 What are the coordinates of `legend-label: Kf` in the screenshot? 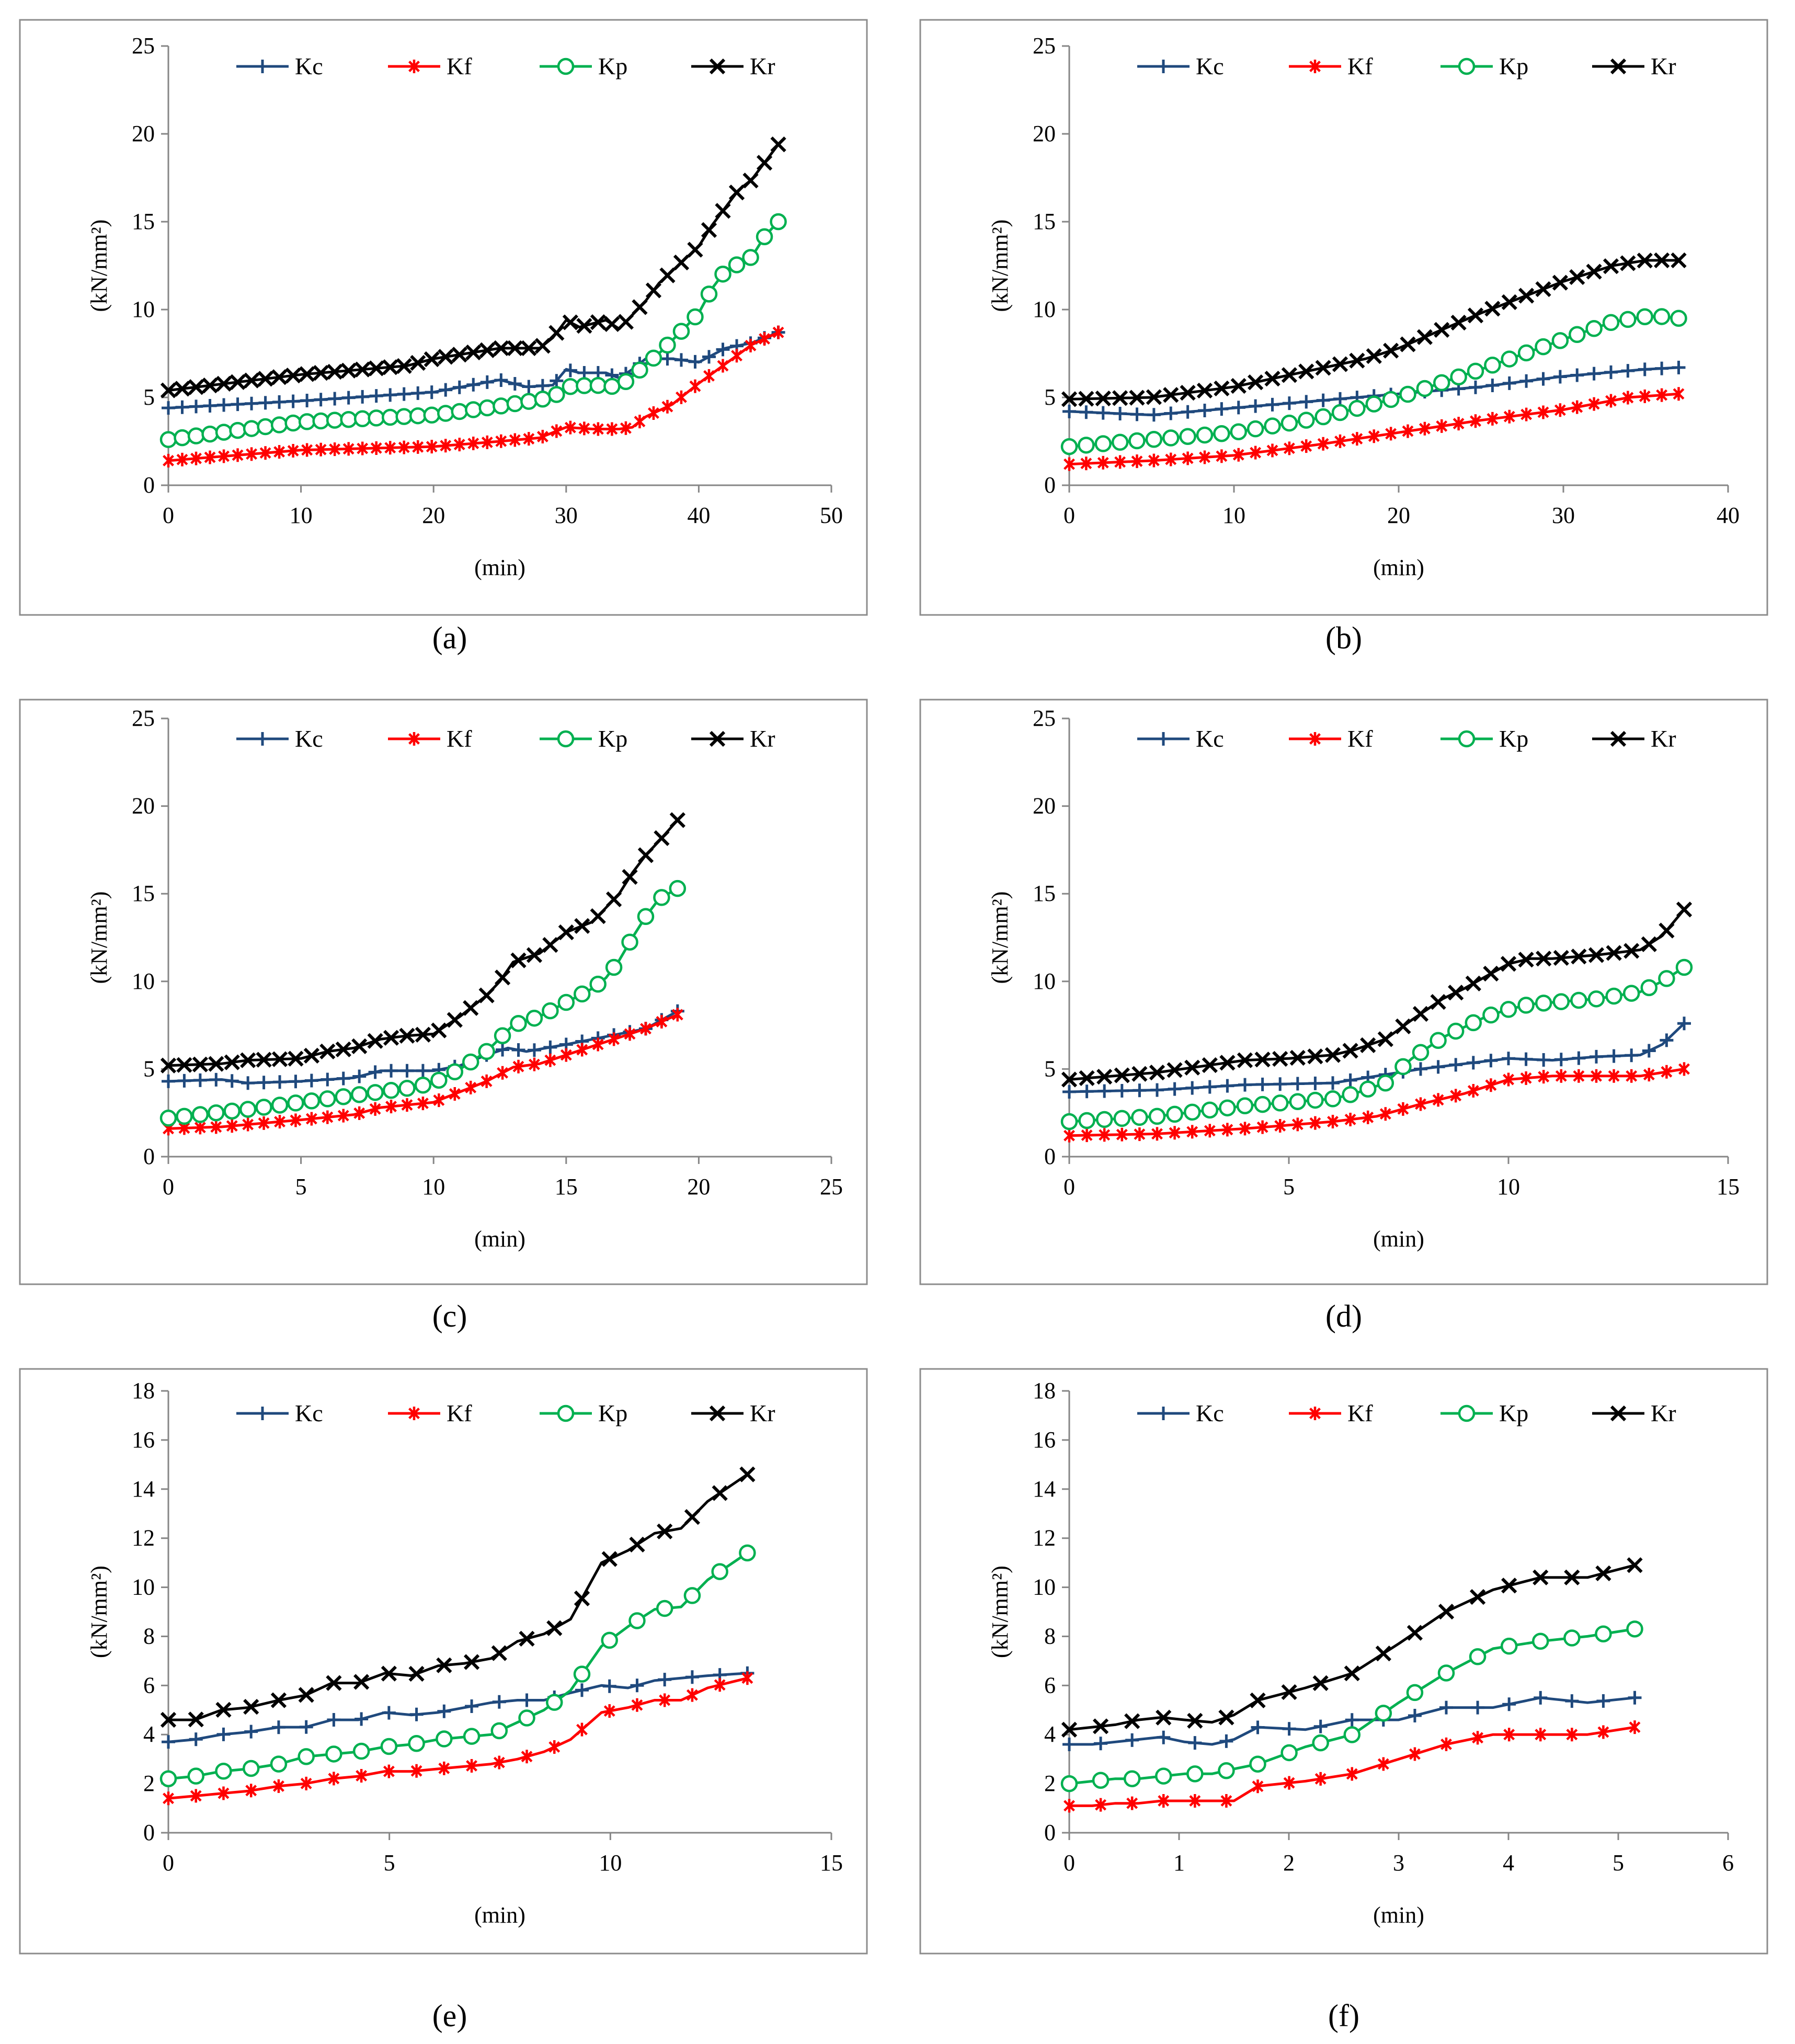 It's located at (459, 738).